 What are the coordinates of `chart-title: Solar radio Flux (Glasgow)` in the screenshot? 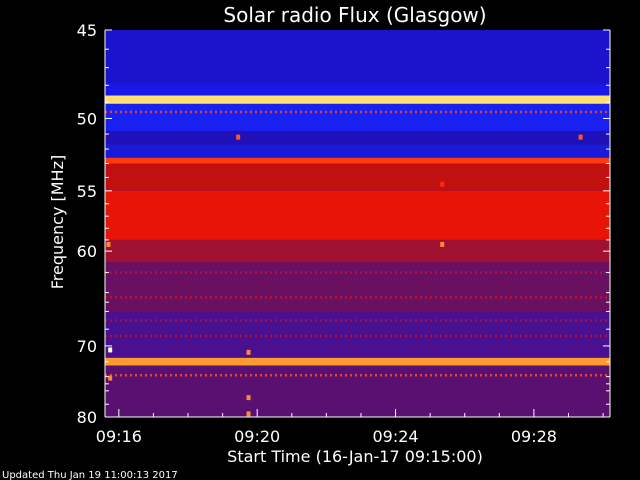 It's located at (354, 15).